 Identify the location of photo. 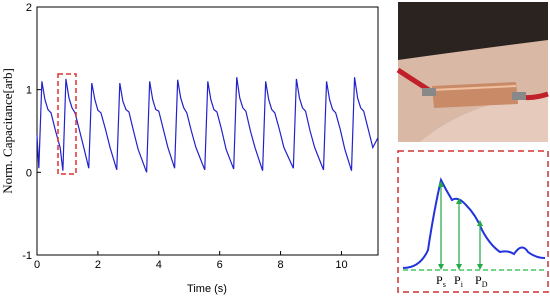
(472, 72).